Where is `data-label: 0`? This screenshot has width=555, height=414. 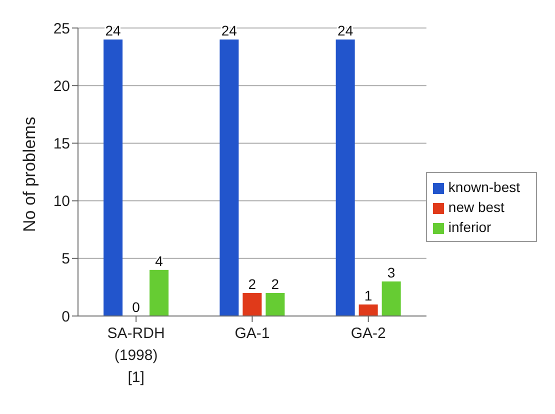
data-label: 0 is located at coordinates (136, 307).